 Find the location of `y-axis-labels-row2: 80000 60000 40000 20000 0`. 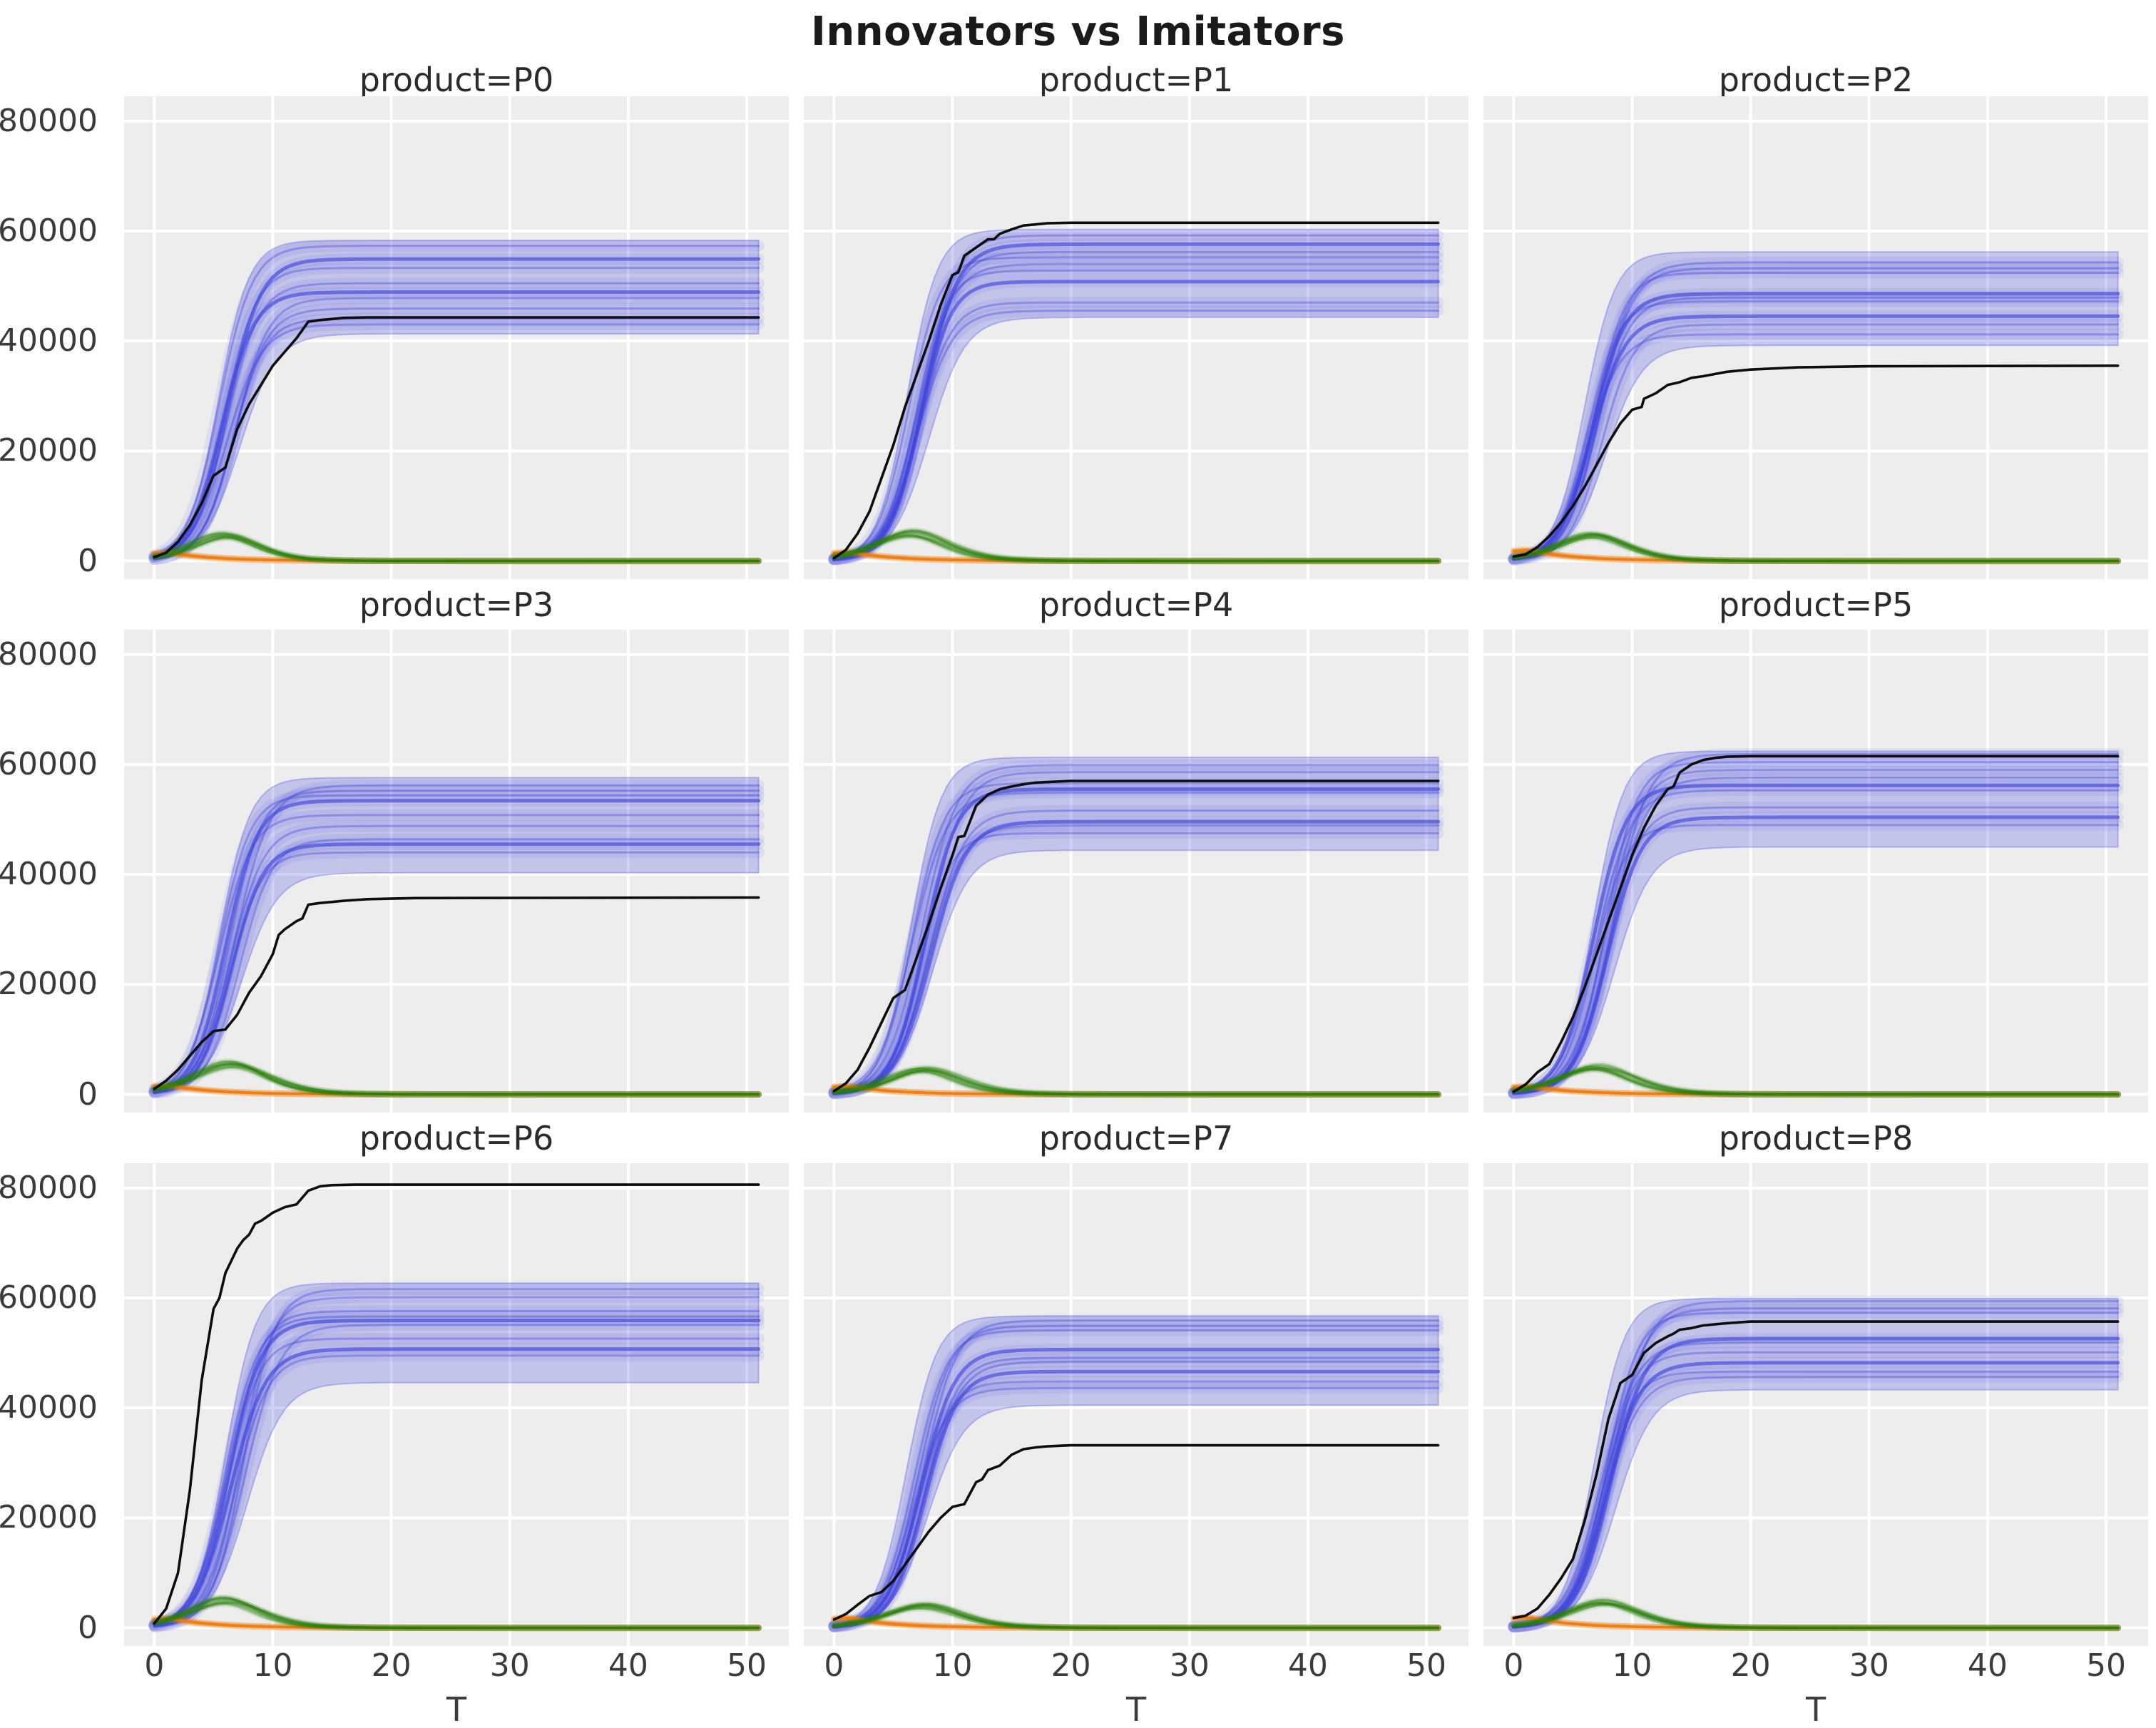

y-axis-labels-row2: 80000 60000 40000 20000 0 is located at coordinates (54, 871).